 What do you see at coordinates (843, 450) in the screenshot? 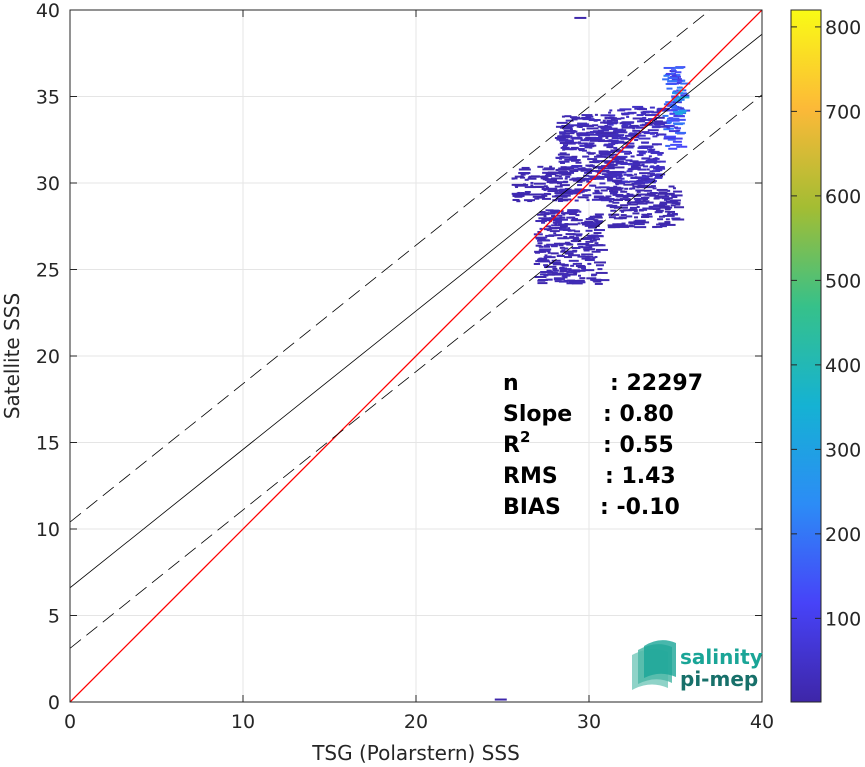
I see `colorbar-tick-label: 300` at bounding box center [843, 450].